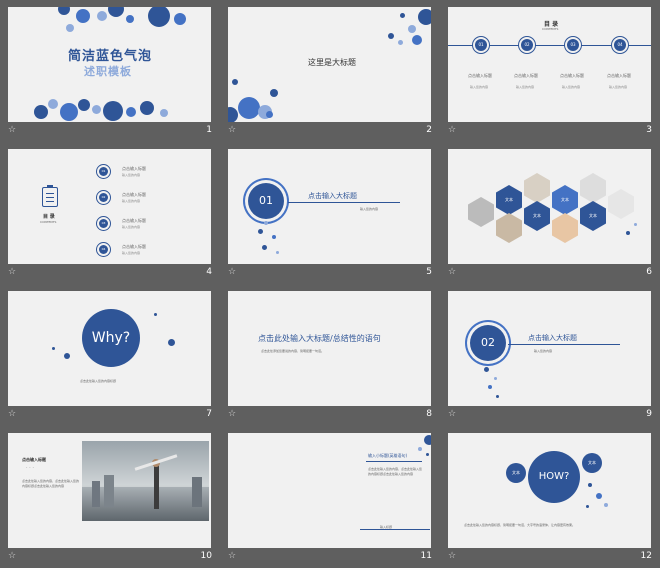  I want to click on slide-thumb-6: 文本 文本 文本 文本 ☆ 6, so click(550, 213).